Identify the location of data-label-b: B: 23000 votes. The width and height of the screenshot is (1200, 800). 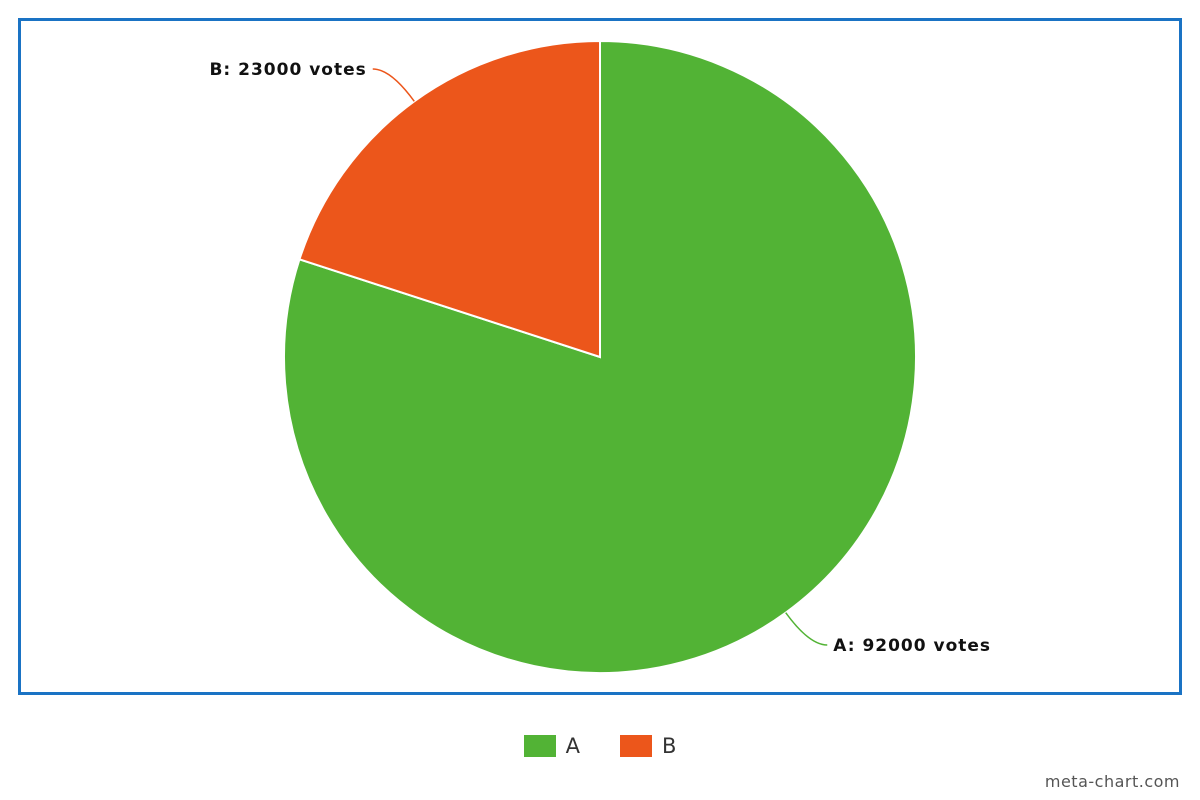
(287, 70).